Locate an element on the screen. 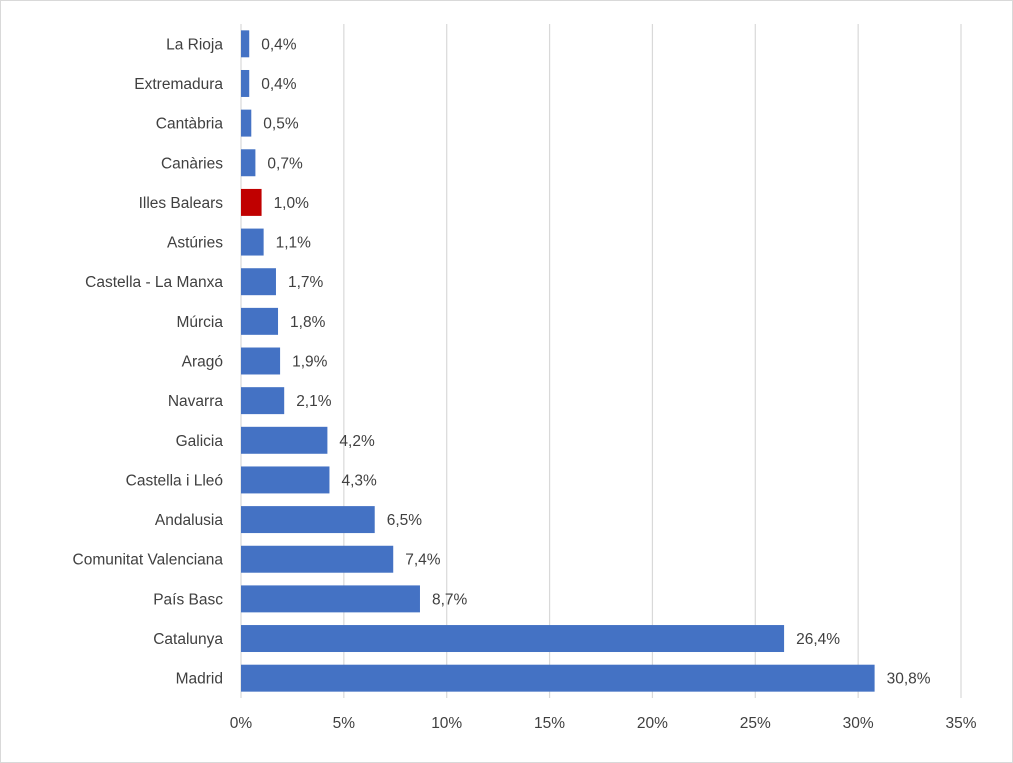 The height and width of the screenshot is (763, 1013). category-label: Extremadura is located at coordinates (178, 84).